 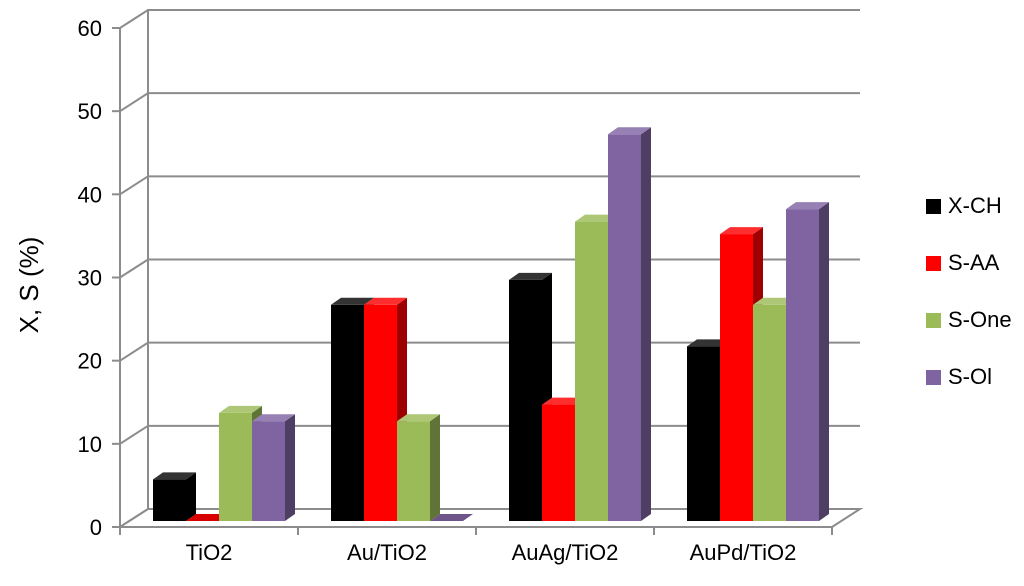 I want to click on x-tick-label: TiO2, so click(x=209, y=552).